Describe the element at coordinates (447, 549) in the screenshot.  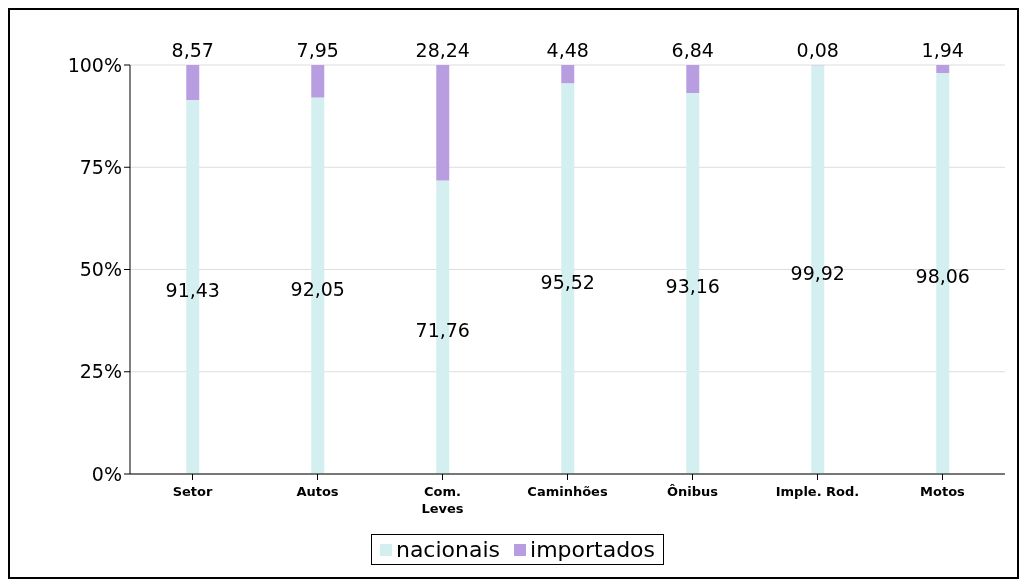
I see `legend-label: nacionais` at that location.